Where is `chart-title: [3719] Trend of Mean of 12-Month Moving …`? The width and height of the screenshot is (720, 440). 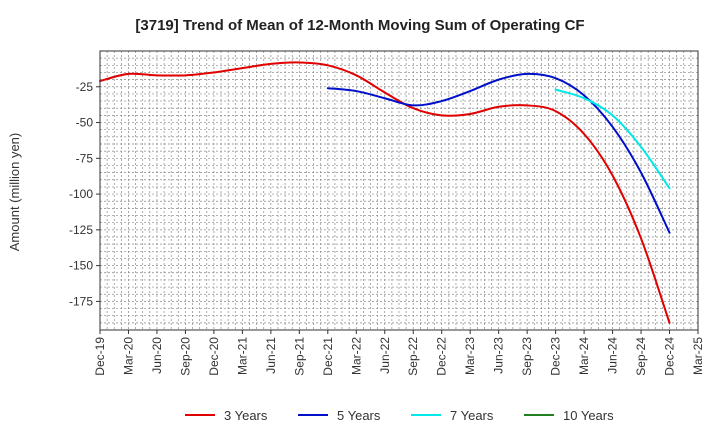 chart-title: [3719] Trend of Mean of 12-Month Moving … is located at coordinates (359, 25).